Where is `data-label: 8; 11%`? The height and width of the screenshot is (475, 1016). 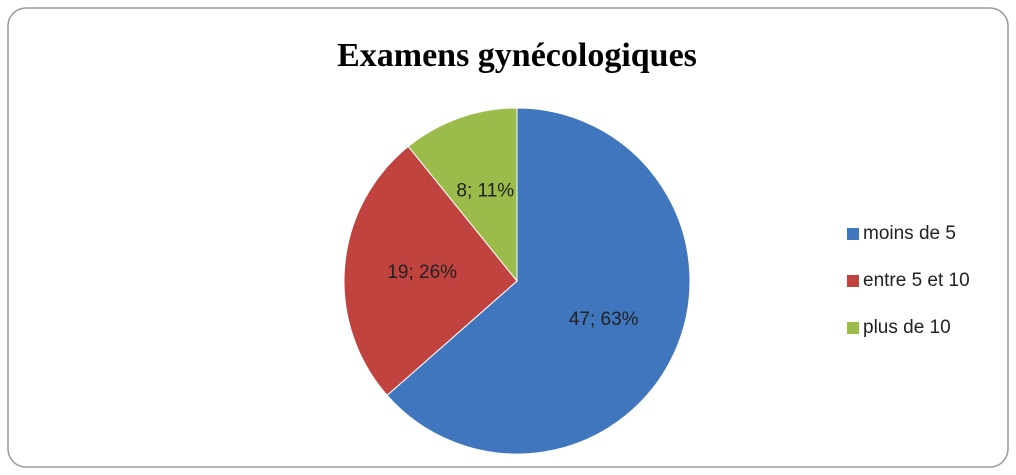
data-label: 8; 11% is located at coordinates (485, 190).